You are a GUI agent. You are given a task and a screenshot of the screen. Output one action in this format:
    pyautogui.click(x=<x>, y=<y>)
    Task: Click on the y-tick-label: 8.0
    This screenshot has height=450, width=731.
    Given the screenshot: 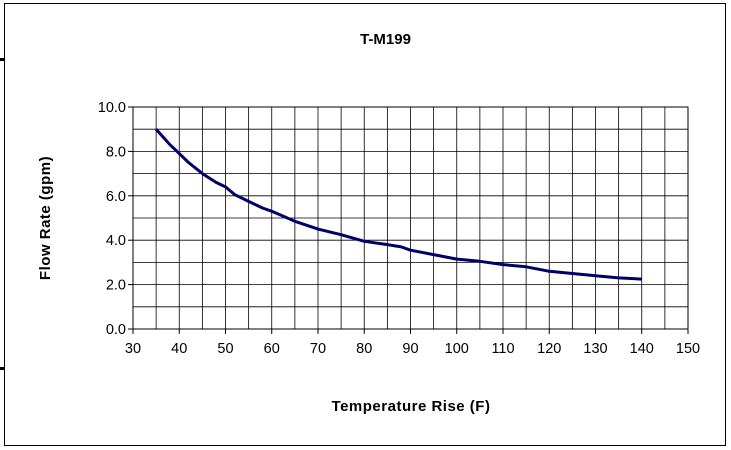 What is the action you would take?
    pyautogui.click(x=116, y=152)
    